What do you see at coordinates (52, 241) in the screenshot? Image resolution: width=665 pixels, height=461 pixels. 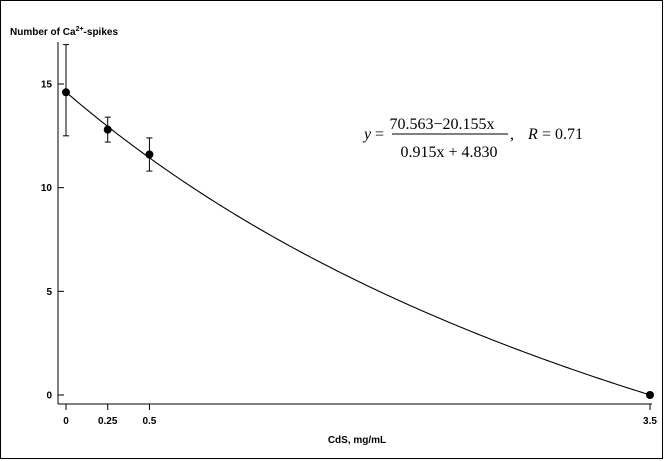 I see `y-ticks: 0 5 10 15` at bounding box center [52, 241].